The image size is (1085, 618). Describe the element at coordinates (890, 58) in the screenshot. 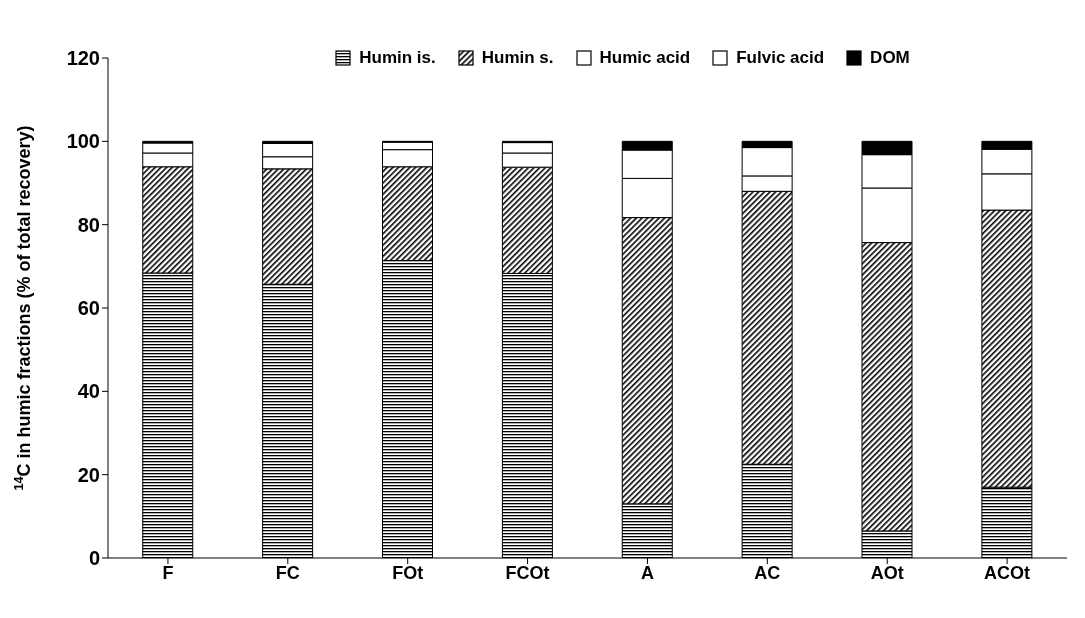

I see `legend-label: DOM` at that location.